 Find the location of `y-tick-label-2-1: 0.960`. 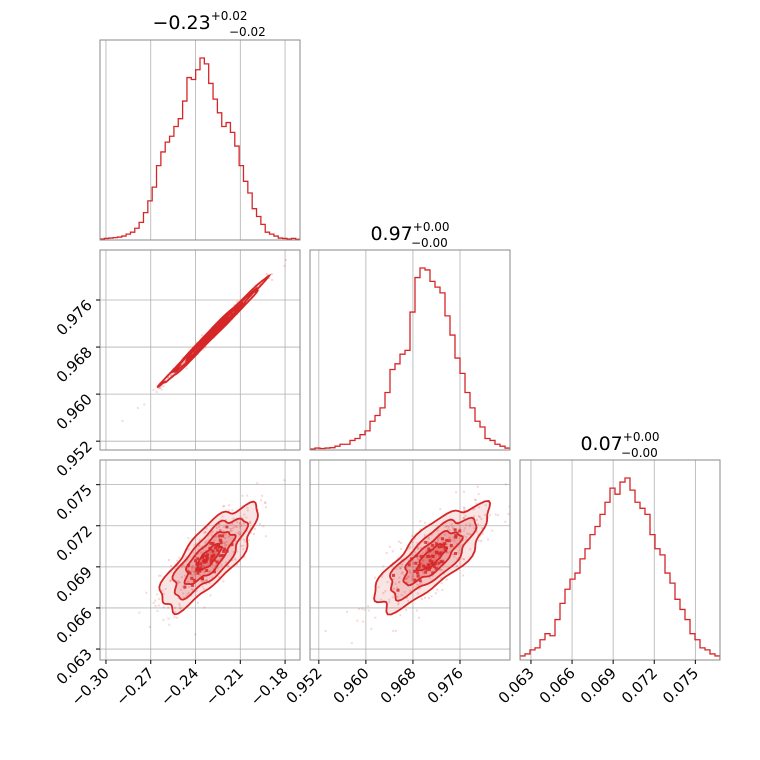

y-tick-label-2-1: 0.960 is located at coordinates (74, 411).